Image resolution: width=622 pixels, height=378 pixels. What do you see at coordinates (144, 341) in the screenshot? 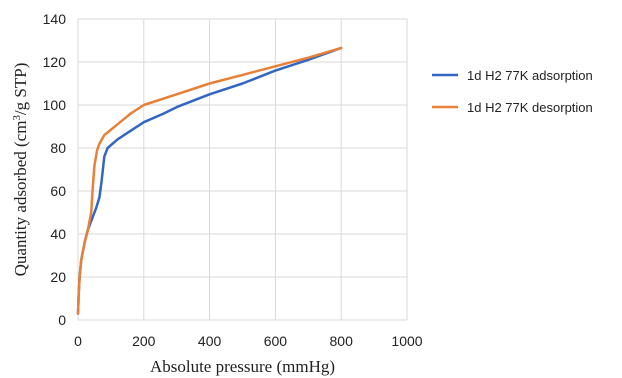
I see `x-tick-label: 200` at bounding box center [144, 341].